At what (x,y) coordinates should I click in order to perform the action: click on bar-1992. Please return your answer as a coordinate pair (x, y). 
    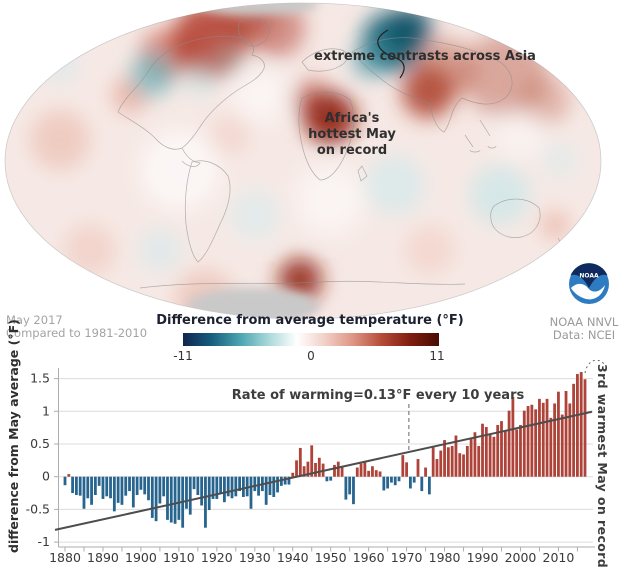
    Looking at the image, I should click on (490, 455).